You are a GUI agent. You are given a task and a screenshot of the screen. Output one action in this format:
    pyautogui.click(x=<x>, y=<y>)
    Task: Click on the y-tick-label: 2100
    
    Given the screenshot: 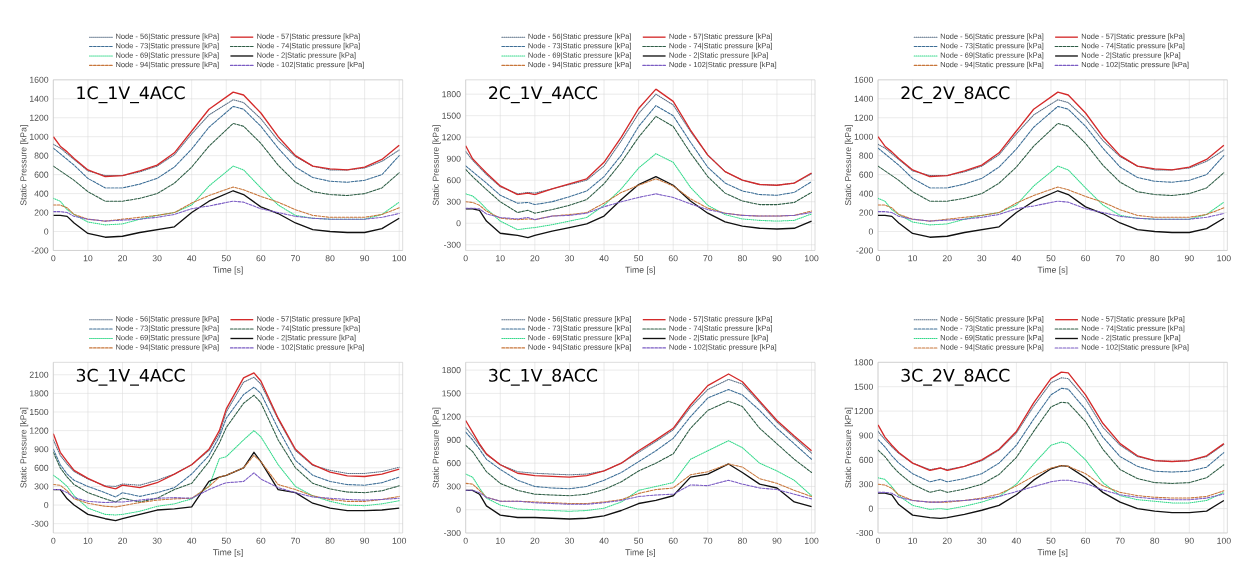 What is the action you would take?
    pyautogui.click(x=39, y=374)
    